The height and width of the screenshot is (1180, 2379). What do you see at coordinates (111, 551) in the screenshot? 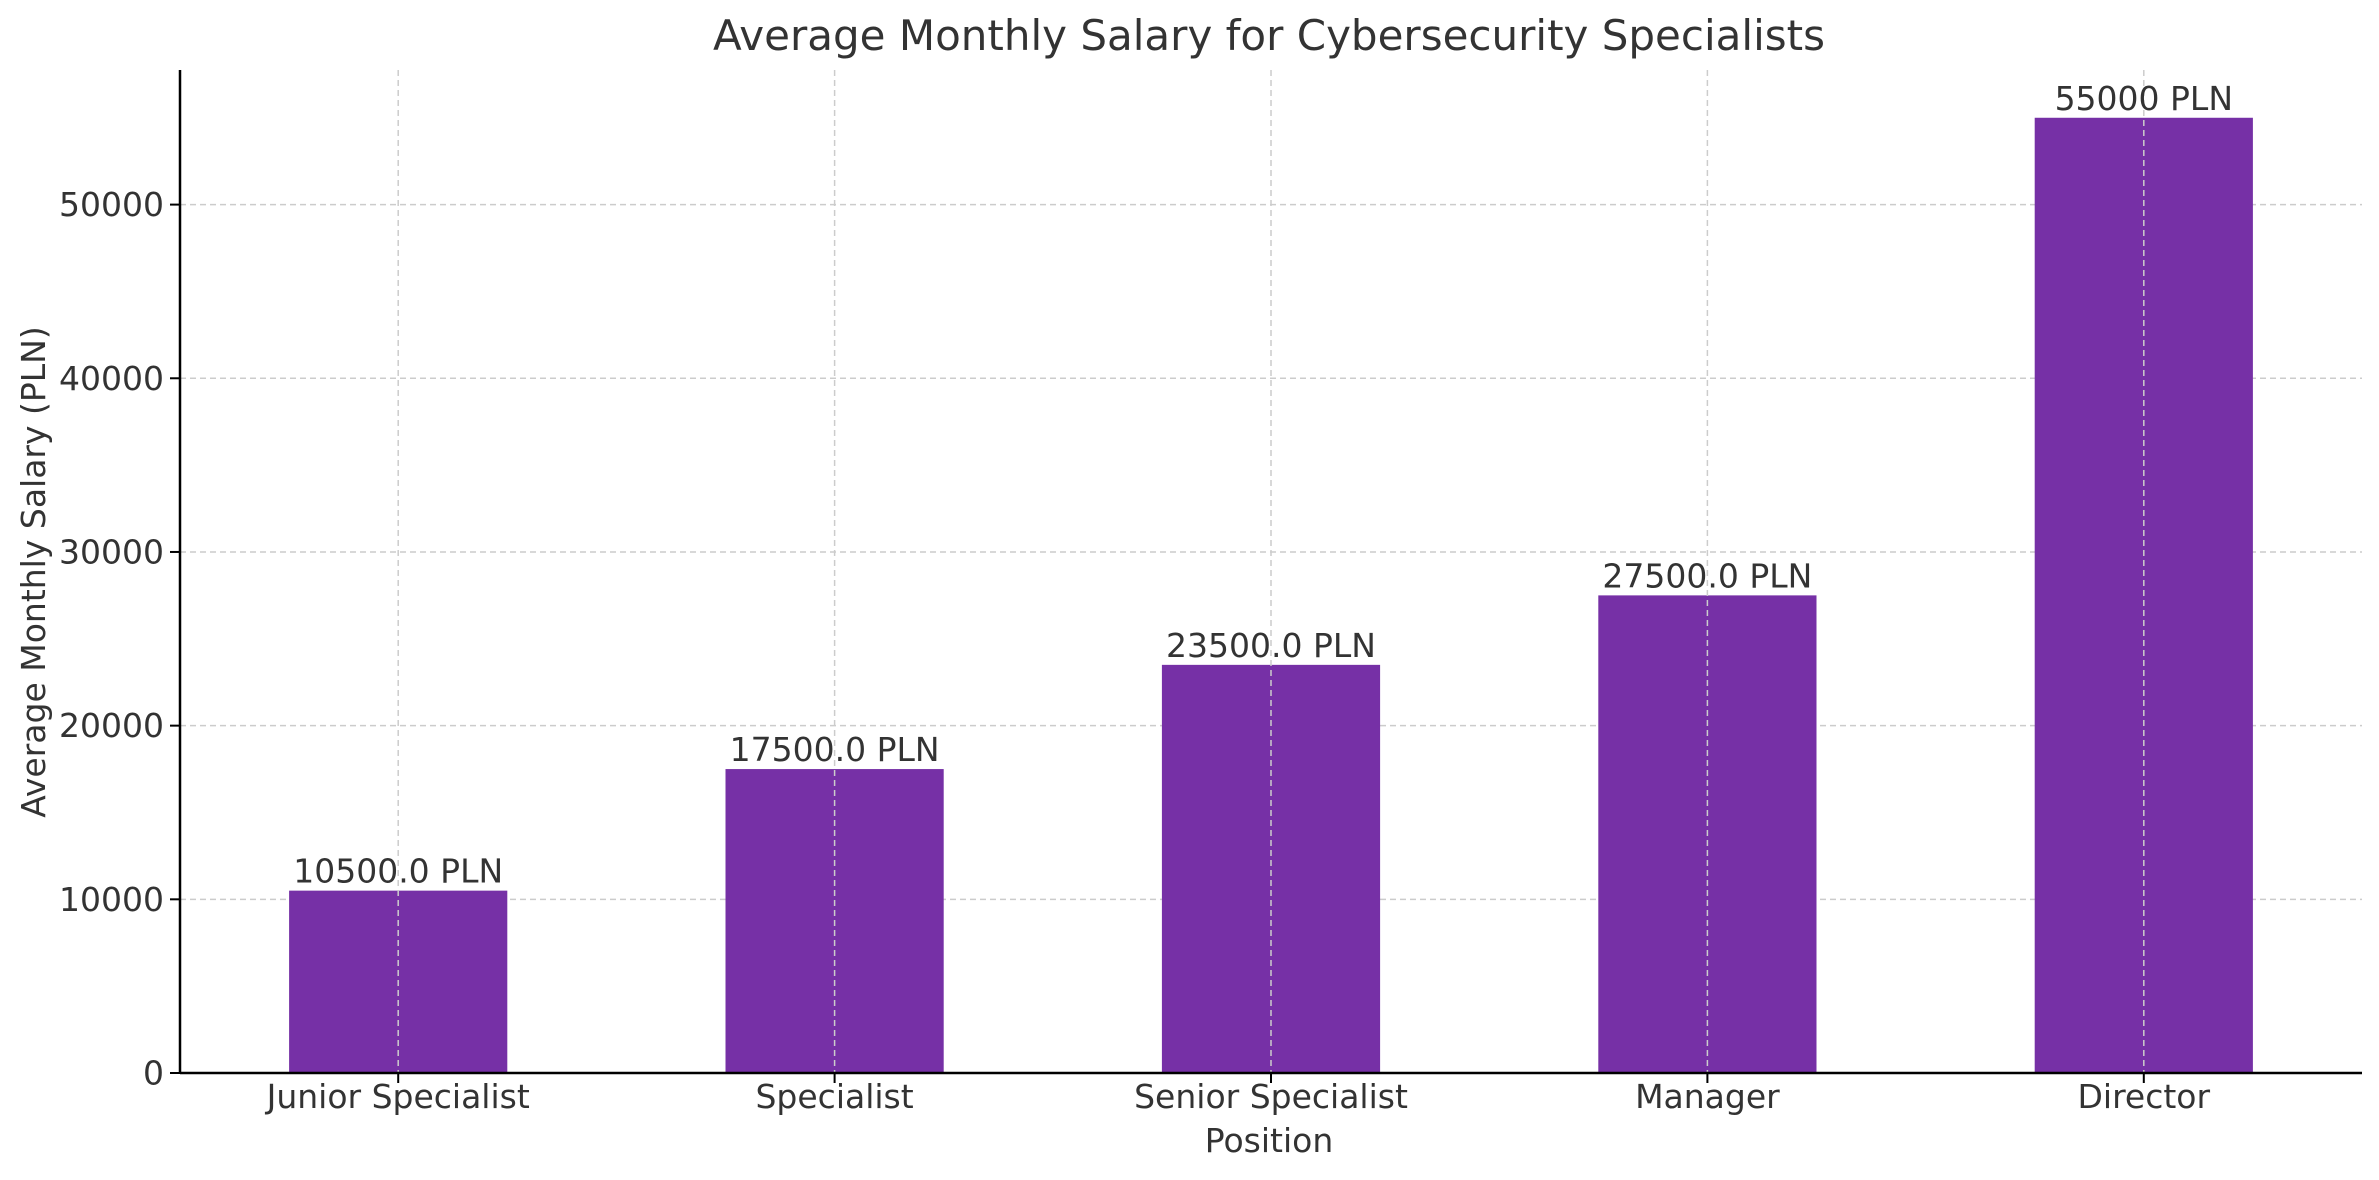
I see `y-tick-label: 30000` at bounding box center [111, 551].